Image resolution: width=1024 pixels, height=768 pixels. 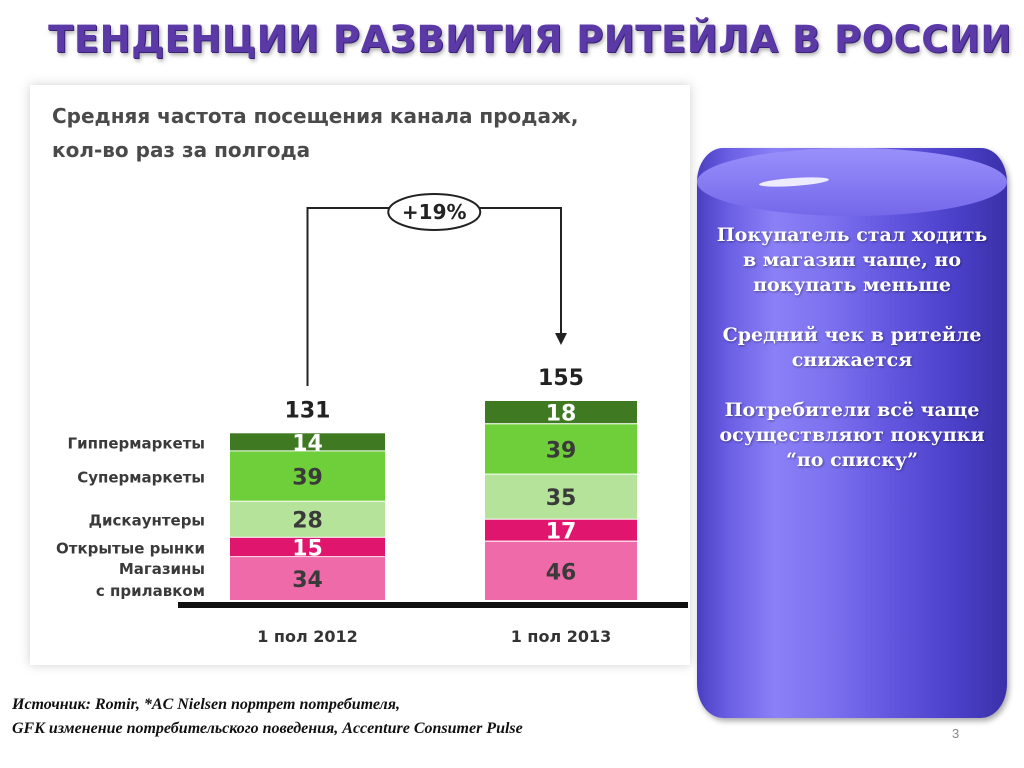 I want to click on bar-value-label-3-1: 28, so click(x=307, y=521).